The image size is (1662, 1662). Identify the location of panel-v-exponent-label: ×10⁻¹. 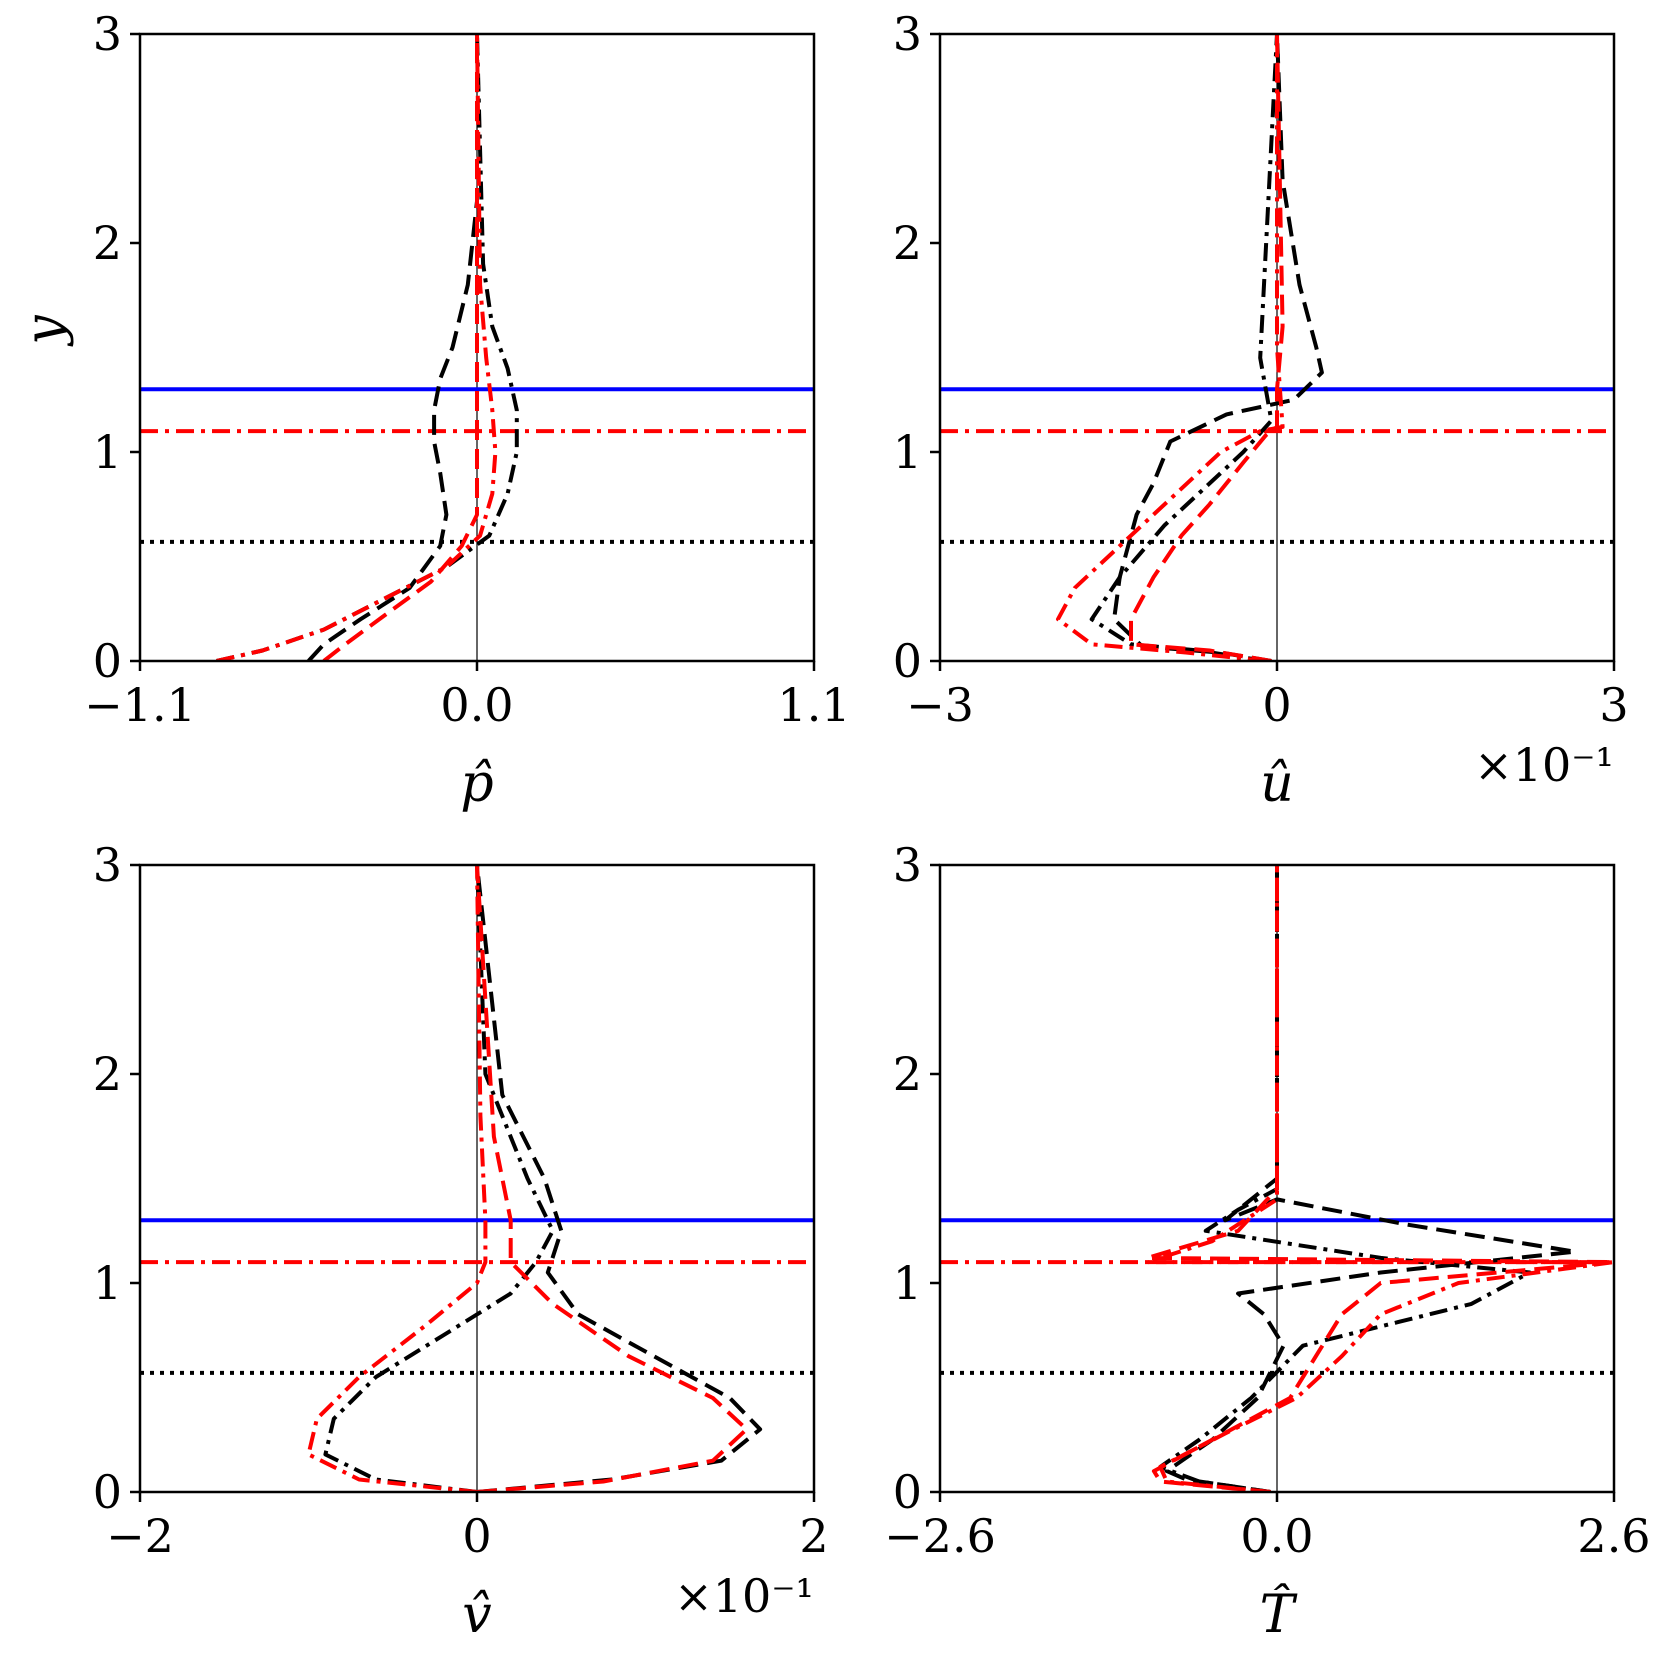
(744, 1596).